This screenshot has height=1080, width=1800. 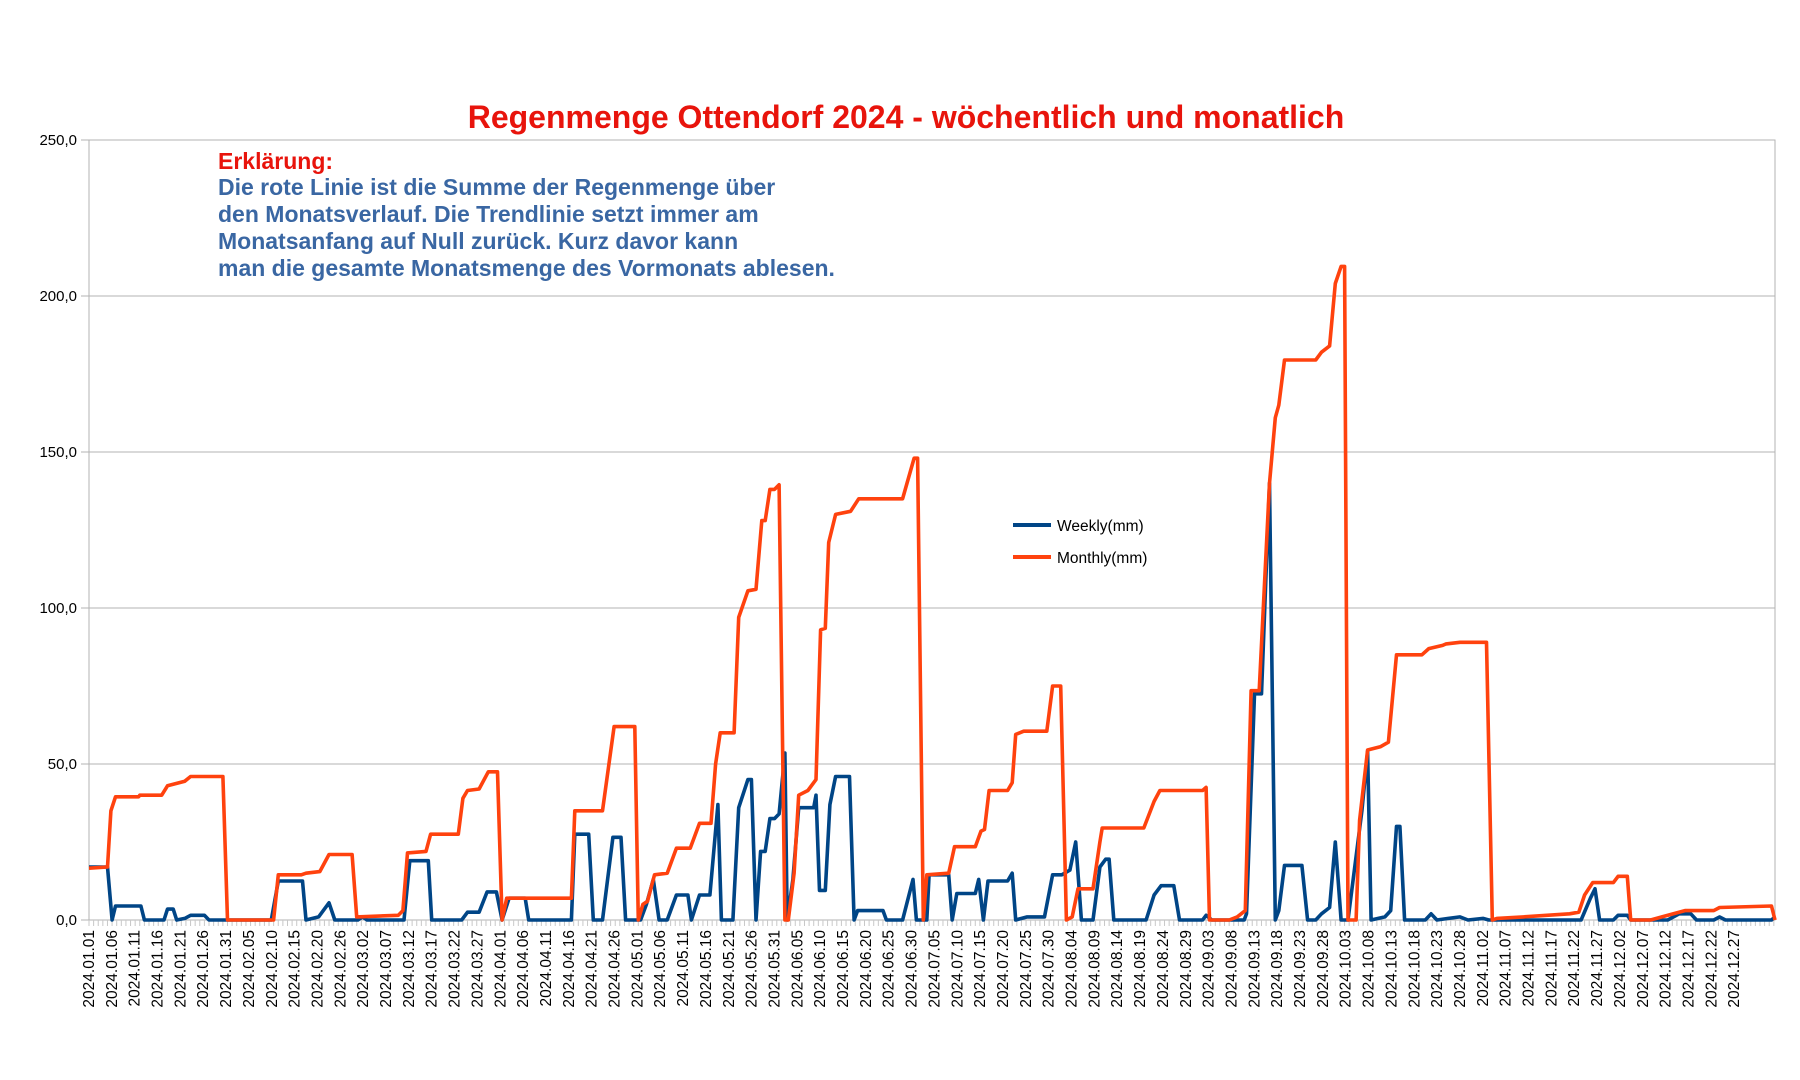 What do you see at coordinates (820, 969) in the screenshot?
I see `x-tick-label: 2024.06.10` at bounding box center [820, 969].